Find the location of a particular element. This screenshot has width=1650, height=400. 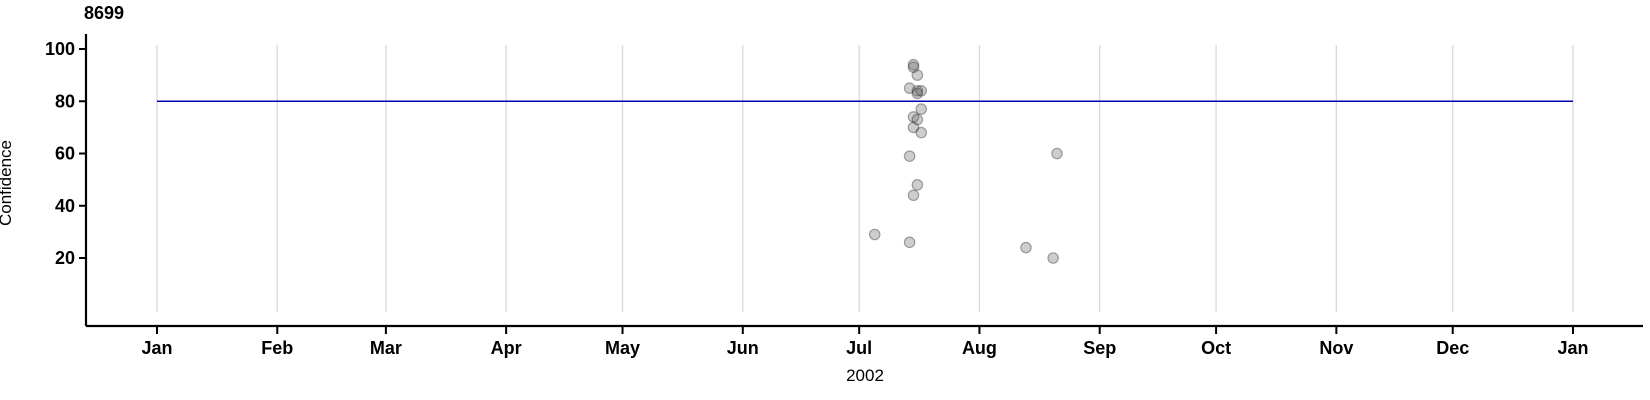

x-tick-label: Oct is located at coordinates (1216, 348).